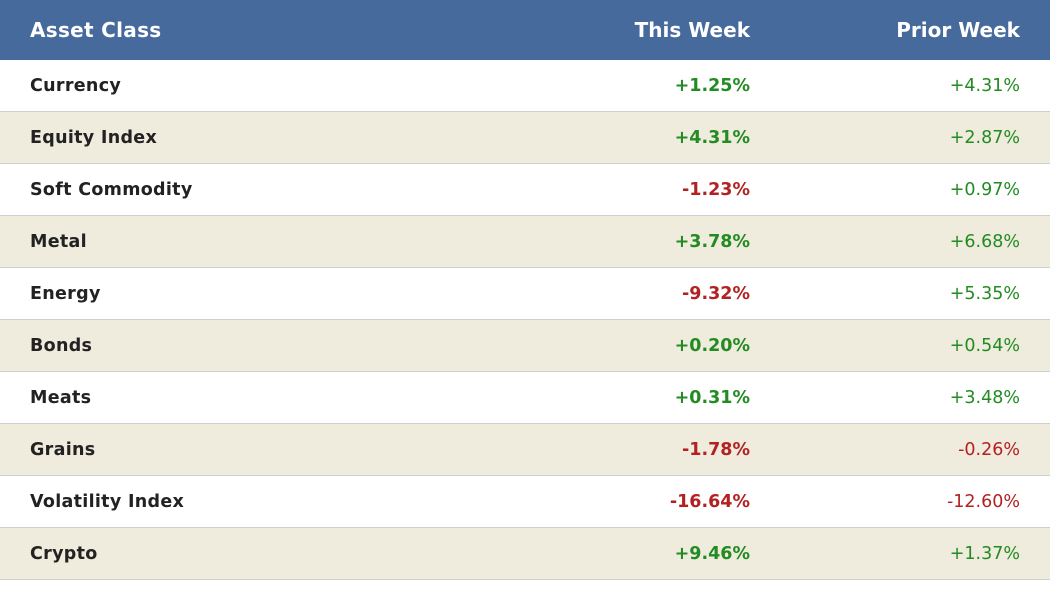 Image resolution: width=1050 pixels, height=590 pixels. What do you see at coordinates (76, 85) in the screenshot?
I see `asset-name: Currency` at bounding box center [76, 85].